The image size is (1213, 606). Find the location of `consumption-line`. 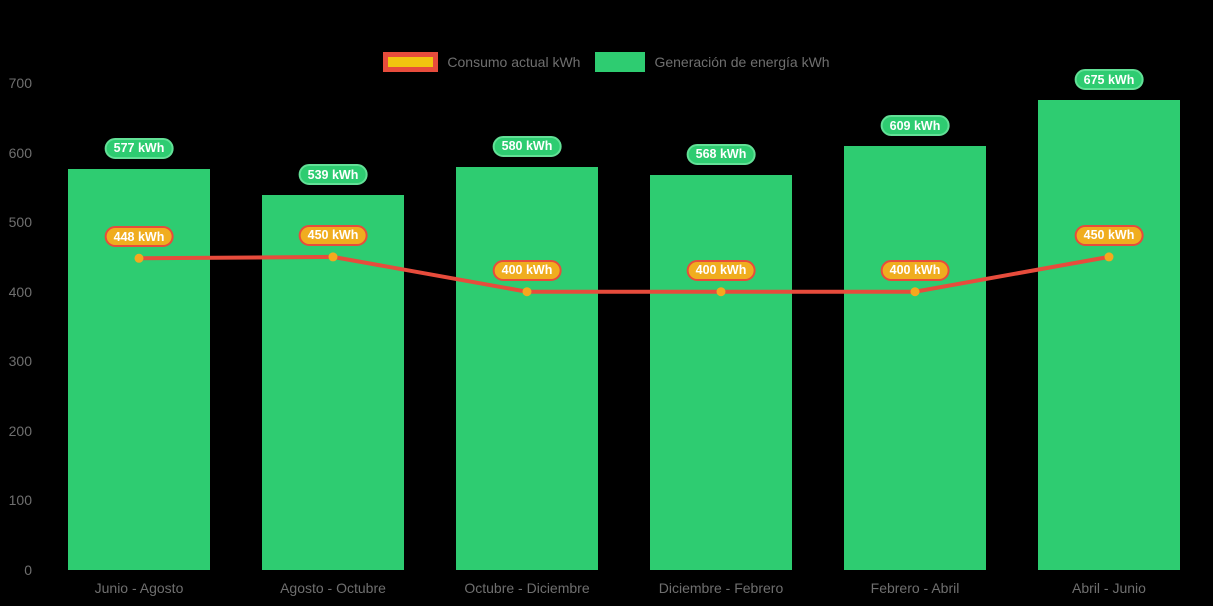

consumption-line is located at coordinates (624, 274).